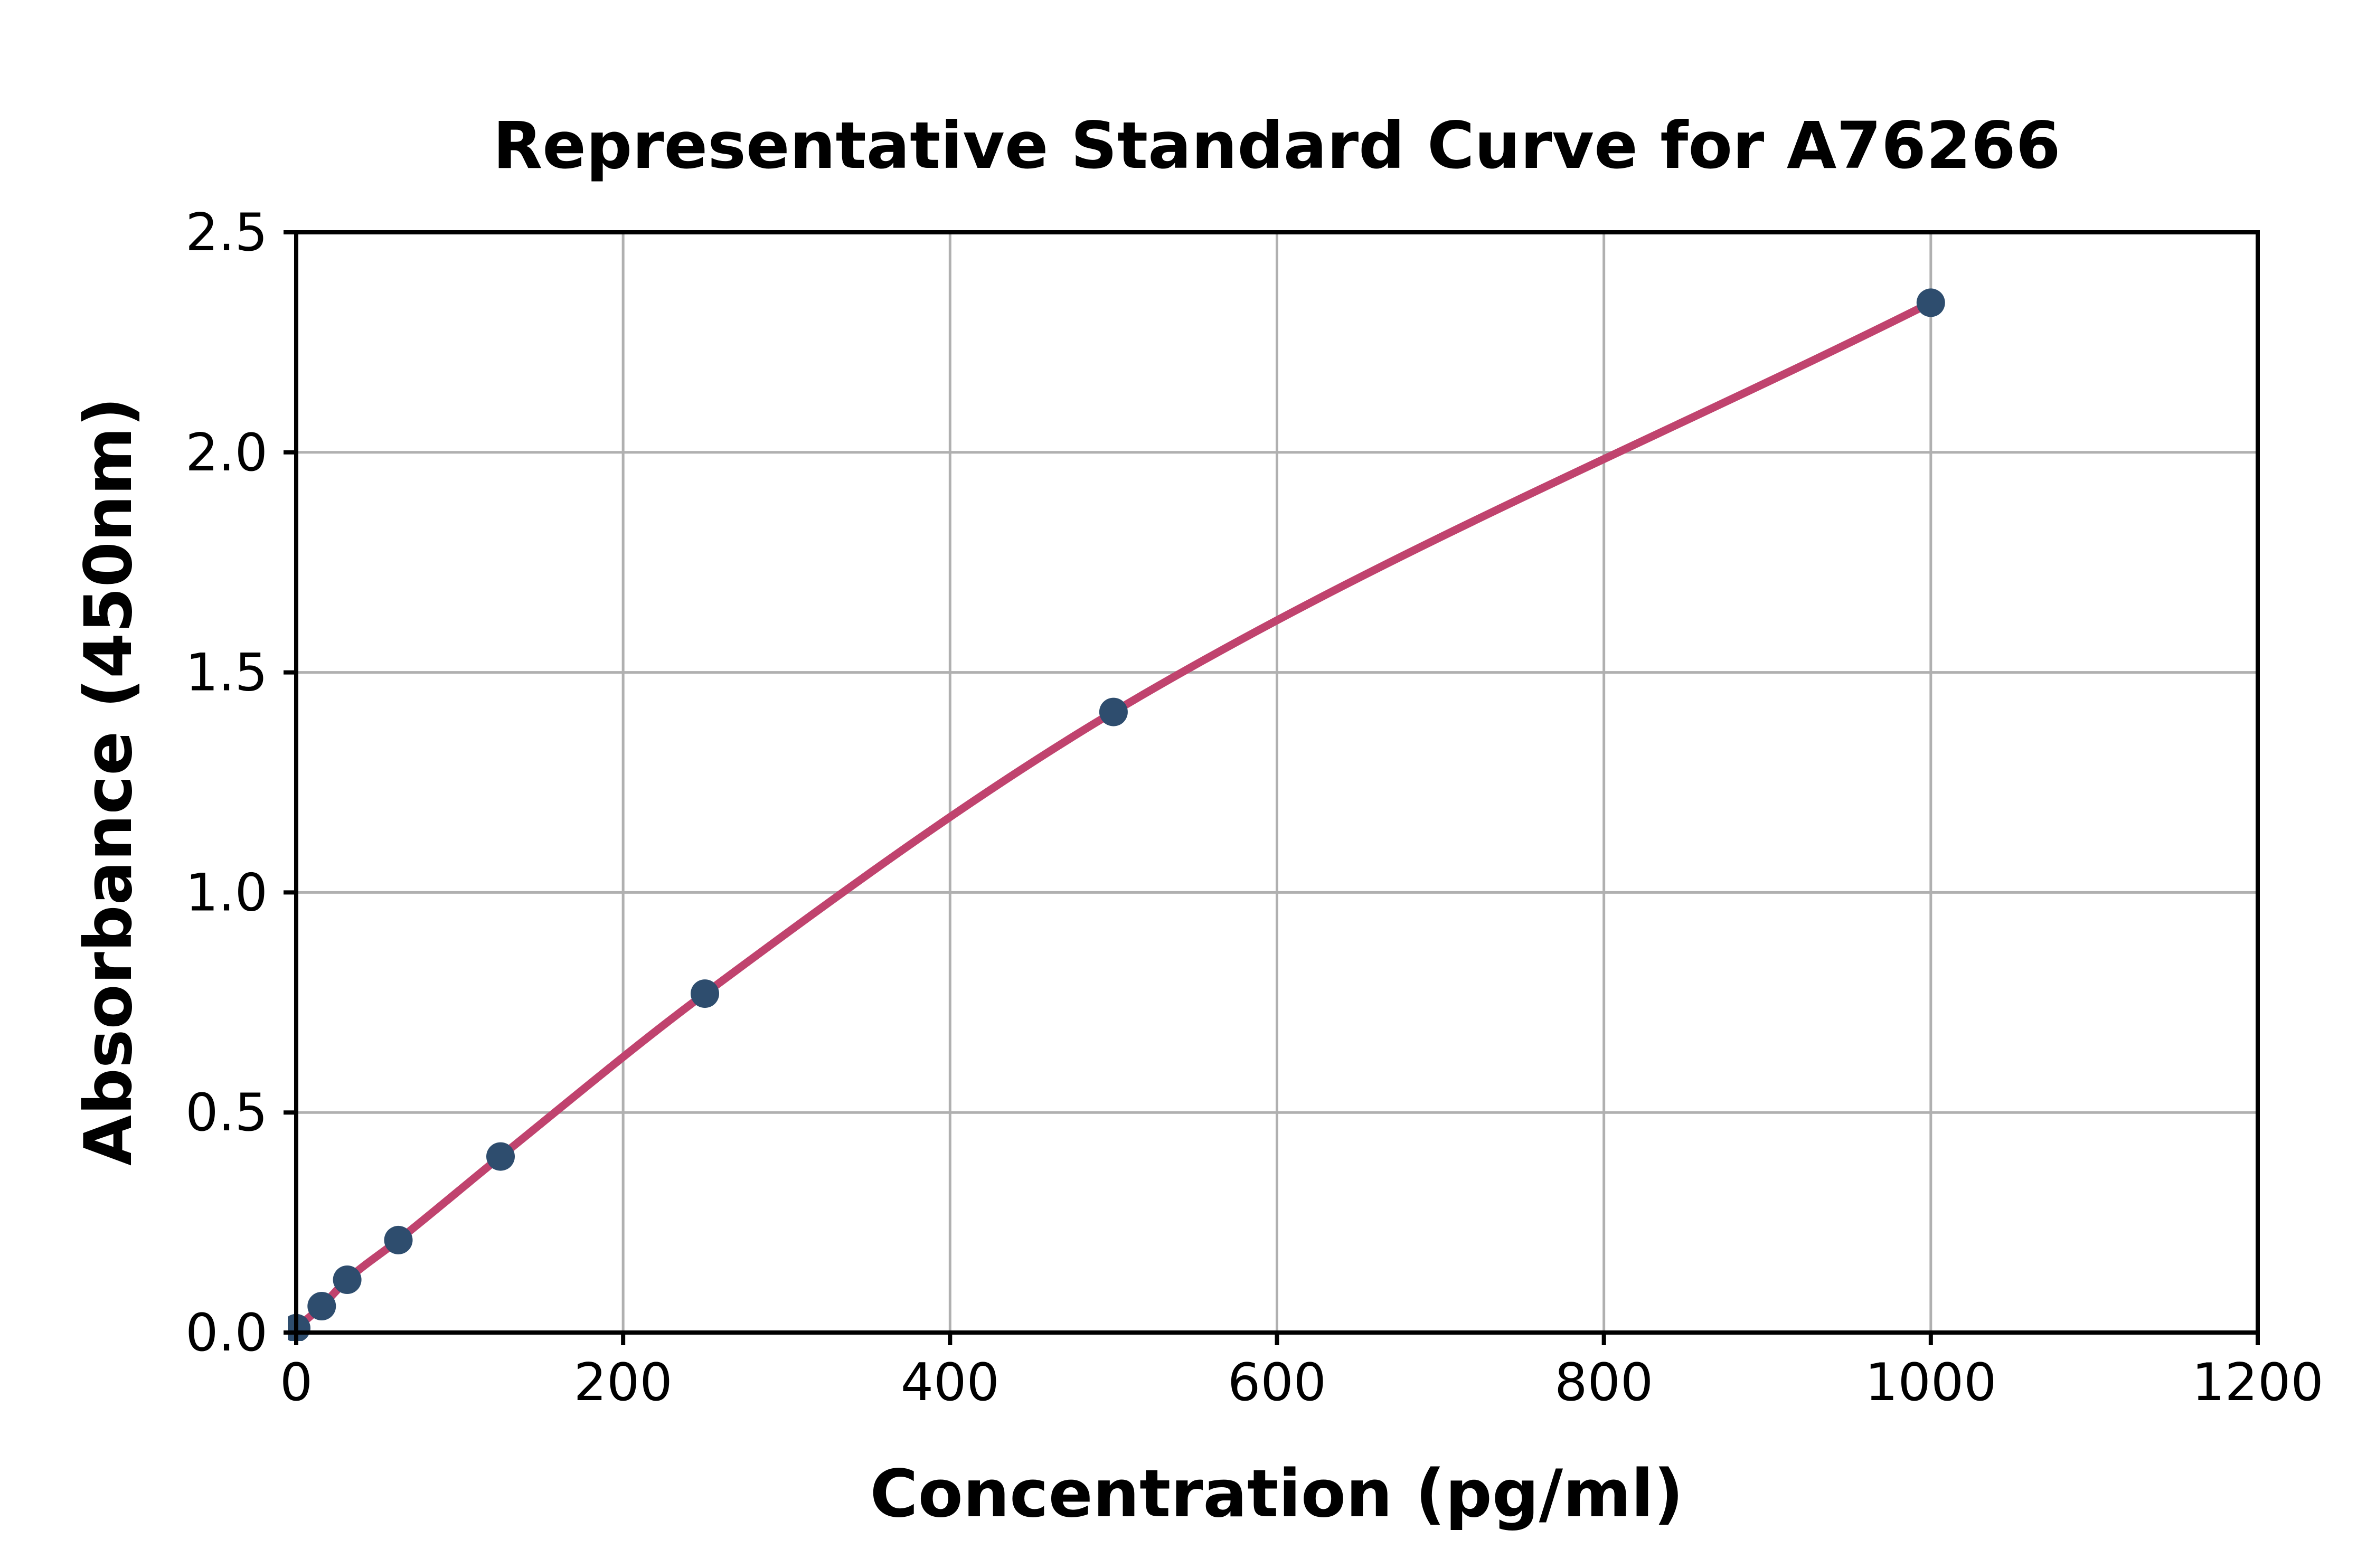 This screenshot has width=2376, height=1568. Describe the element at coordinates (227, 1333) in the screenshot. I see `y-tick-label: 0.0` at that location.